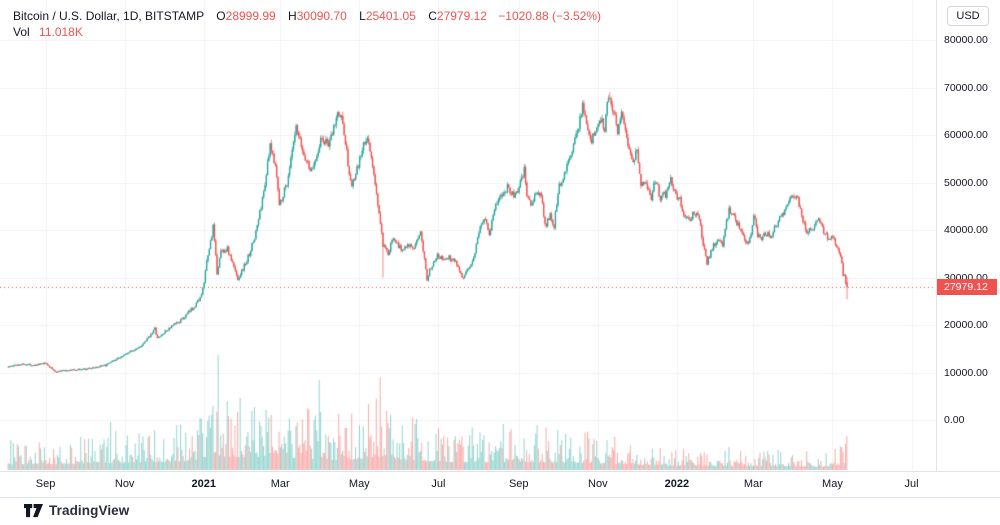  I want to click on low-label: L, so click(362, 16).